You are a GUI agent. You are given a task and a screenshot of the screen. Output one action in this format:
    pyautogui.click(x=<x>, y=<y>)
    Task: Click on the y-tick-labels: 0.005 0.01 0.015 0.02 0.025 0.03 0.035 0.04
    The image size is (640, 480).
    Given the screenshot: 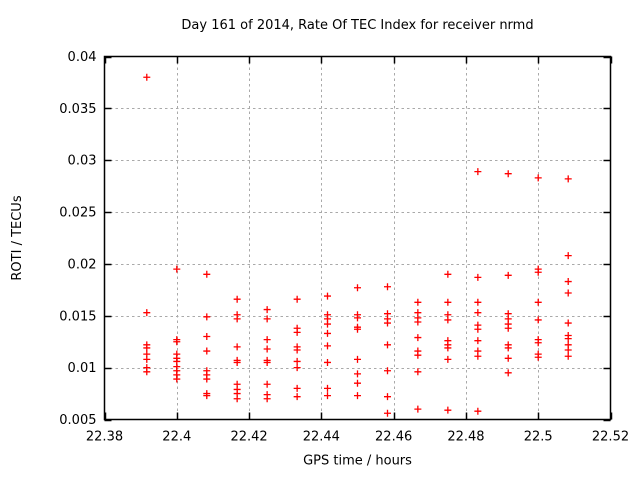 What is the action you would take?
    pyautogui.click(x=77, y=239)
    